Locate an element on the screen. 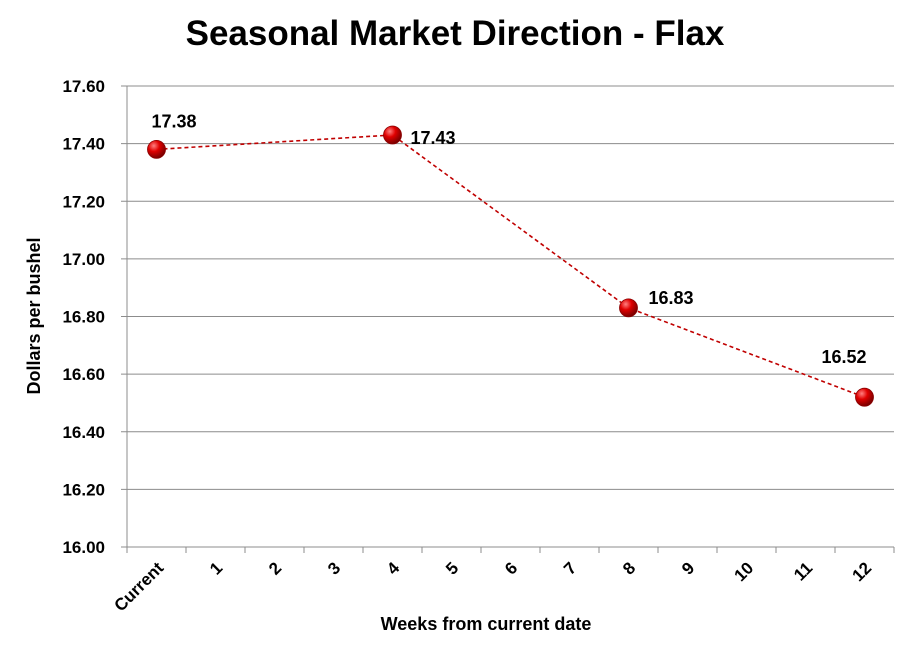 The image size is (910, 661). y-tick-label: 17.00 is located at coordinates (83, 259).